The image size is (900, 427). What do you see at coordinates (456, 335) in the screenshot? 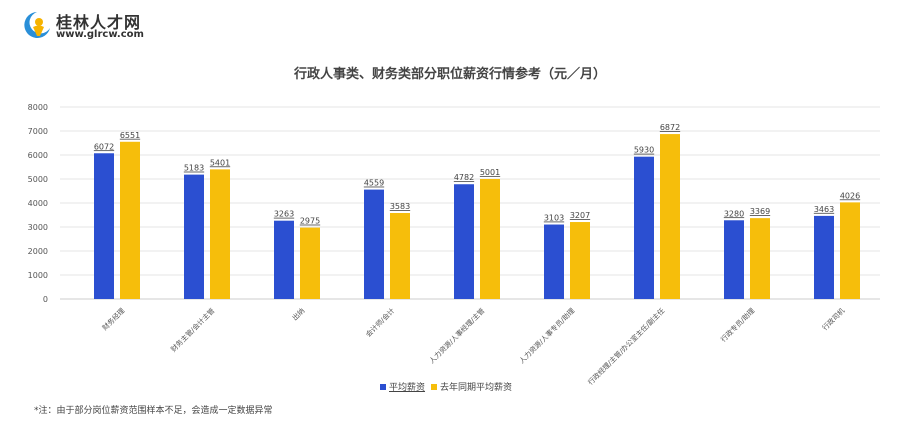
I see `x-tick-label: 人力资源/人事经理/主管` at bounding box center [456, 335].